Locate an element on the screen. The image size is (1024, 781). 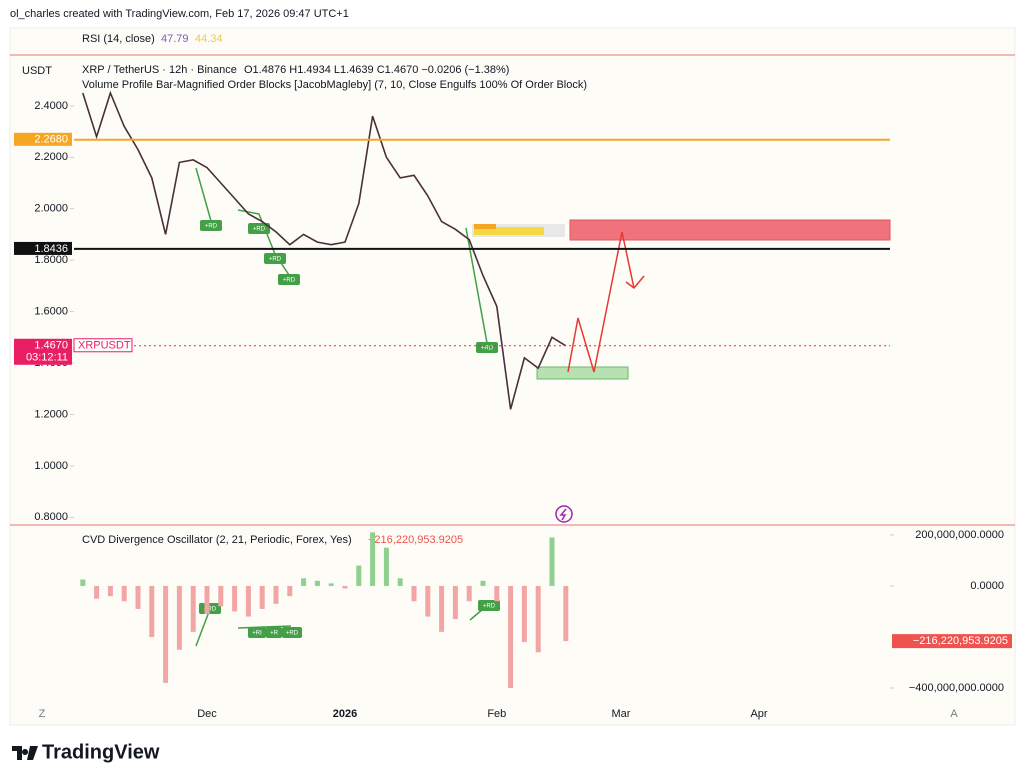
symbol-box is located at coordinates (103, 345).